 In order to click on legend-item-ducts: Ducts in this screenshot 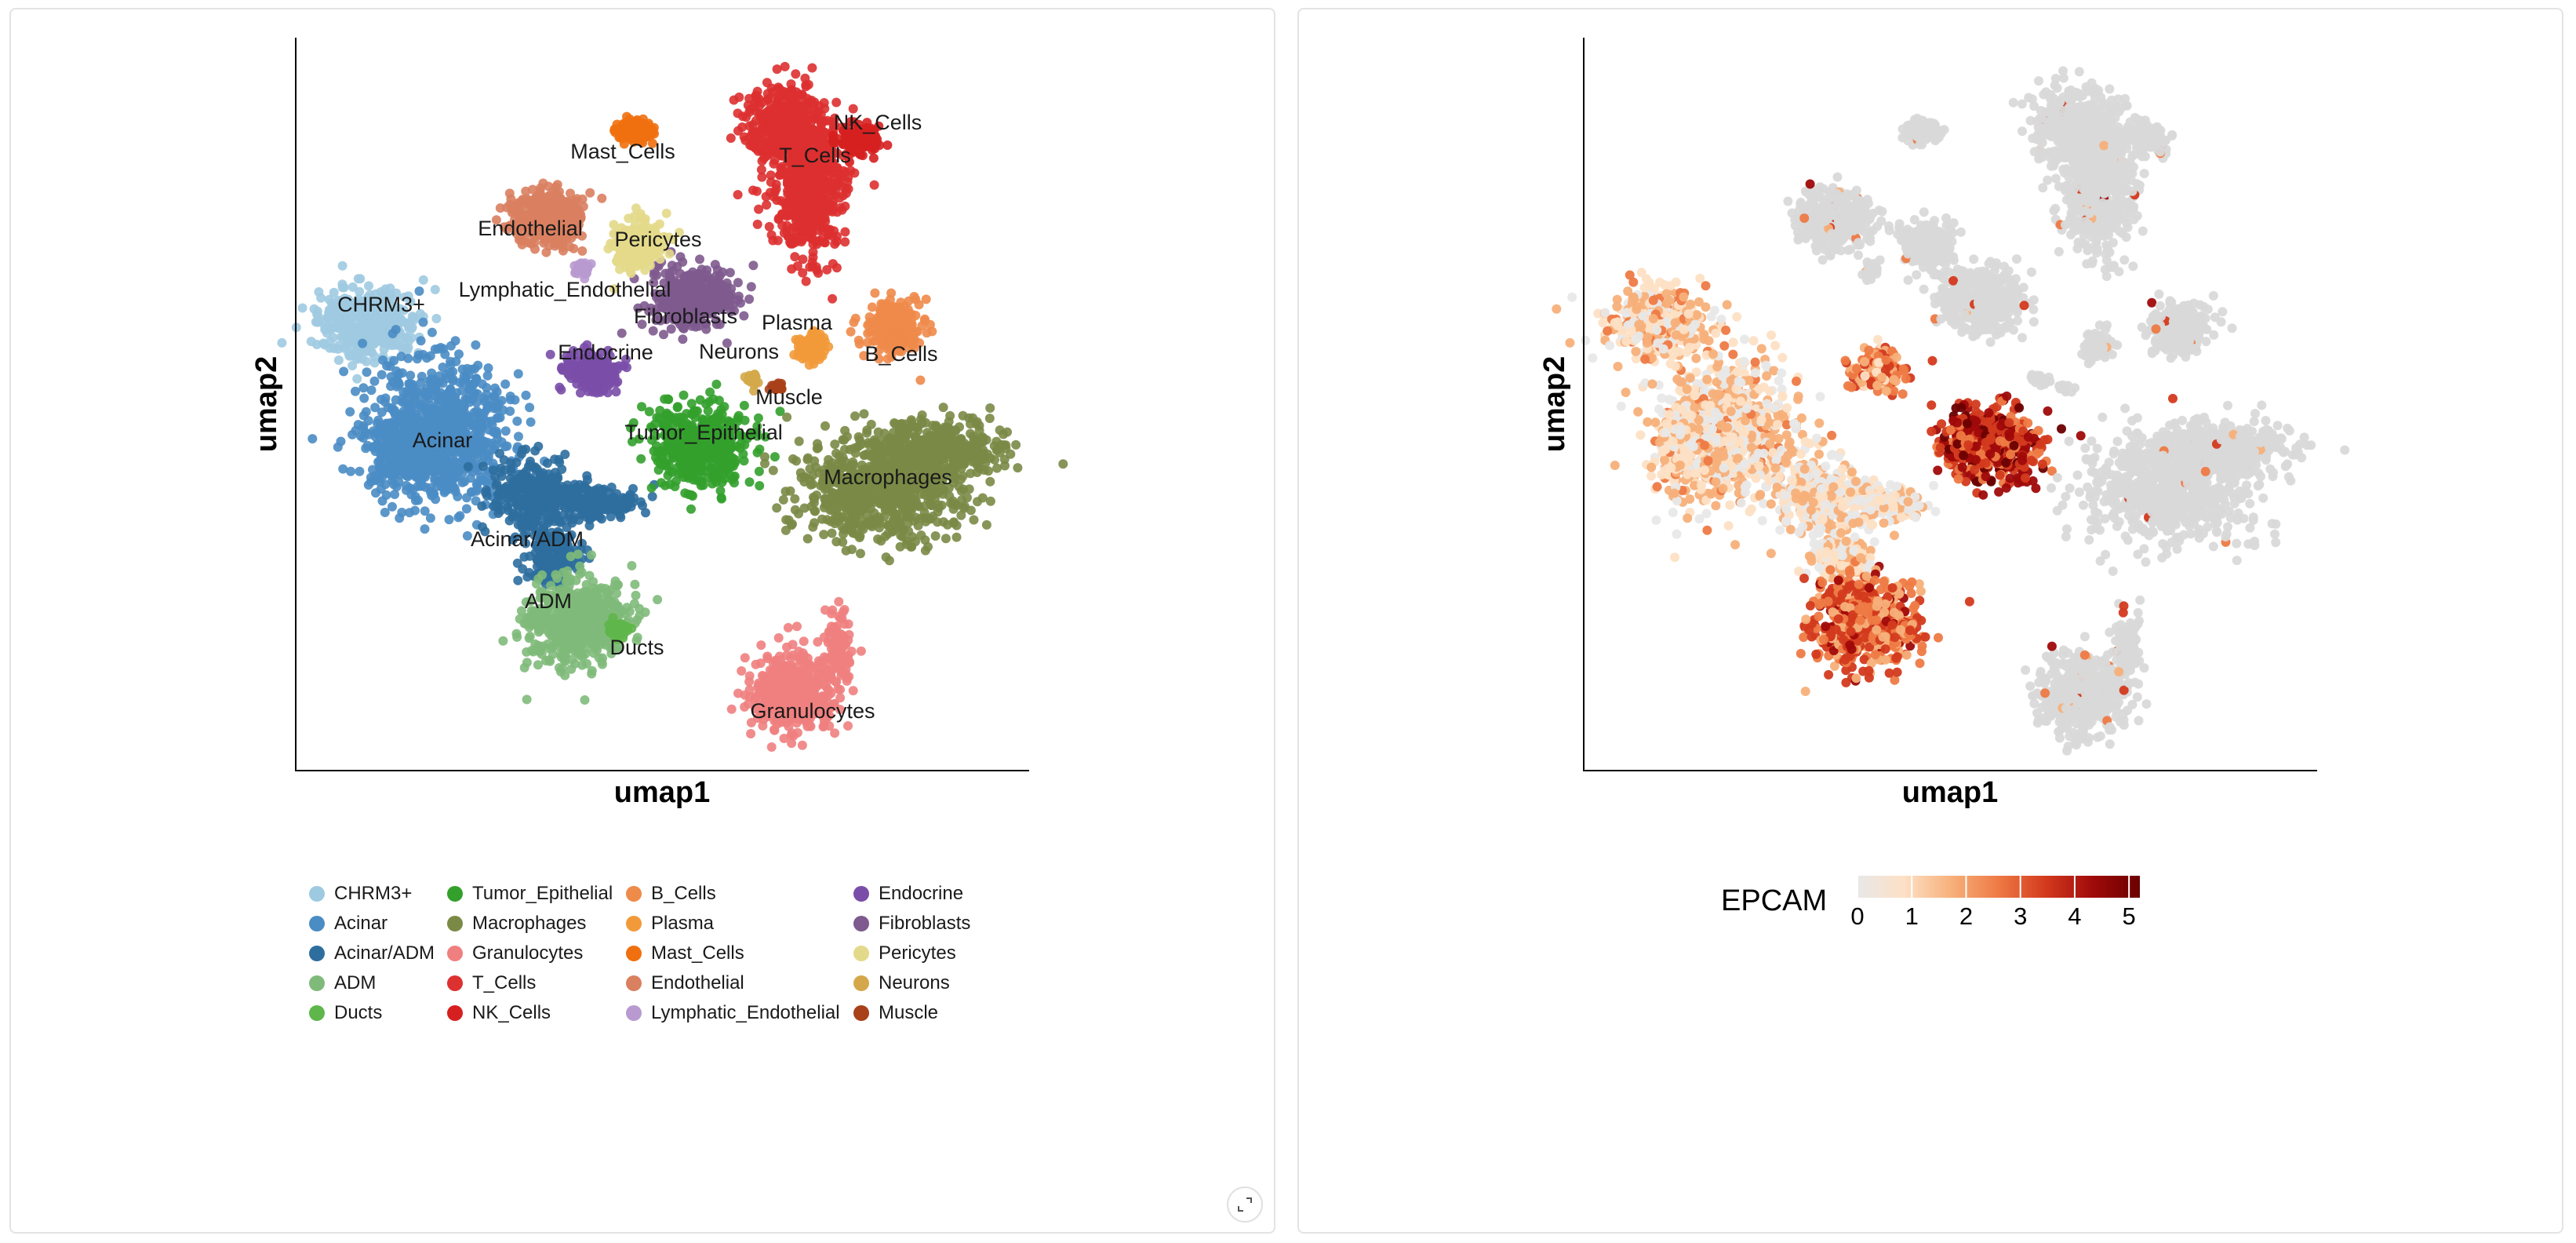, I will do `click(345, 1013)`.